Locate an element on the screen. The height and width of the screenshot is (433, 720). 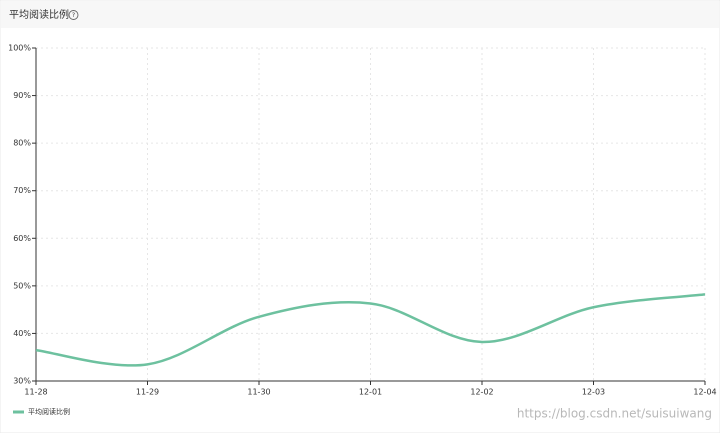
x-tick-label: 12-02 is located at coordinates (481, 392).